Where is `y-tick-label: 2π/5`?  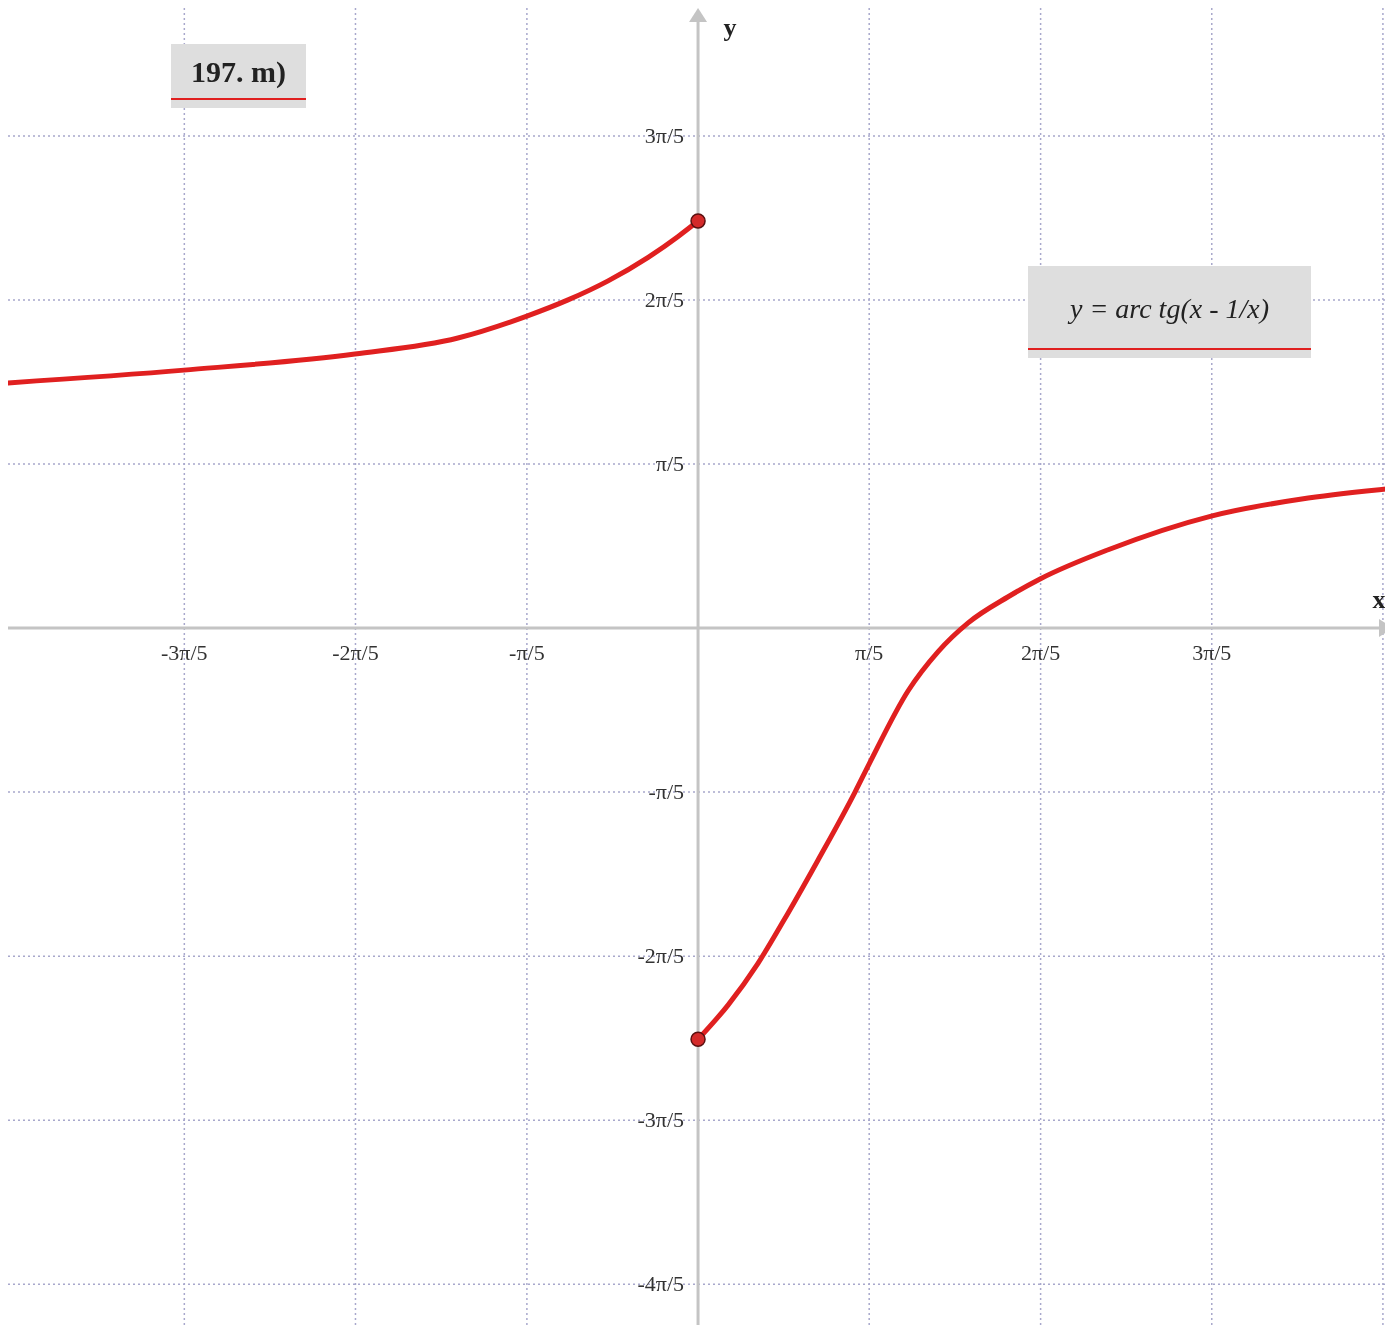 y-tick-label: 2π/5 is located at coordinates (664, 299).